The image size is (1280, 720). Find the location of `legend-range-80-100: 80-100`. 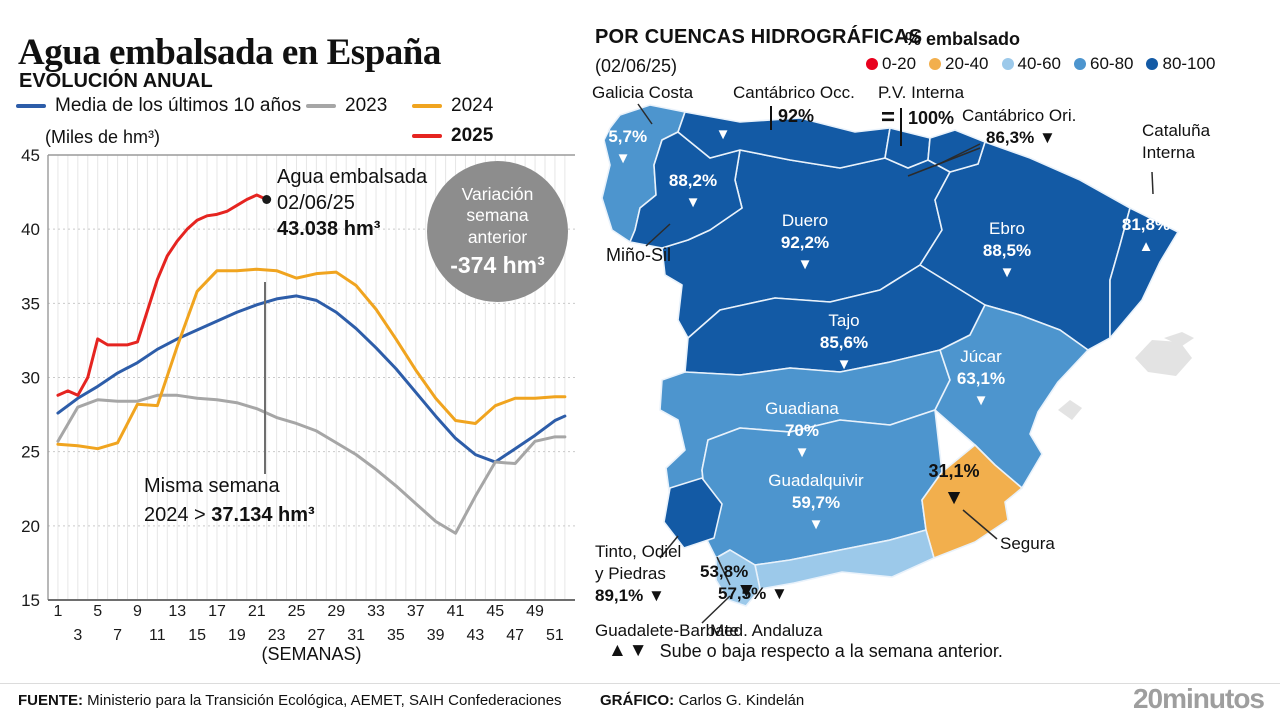

legend-range-80-100: 80-100 is located at coordinates (1180, 64).